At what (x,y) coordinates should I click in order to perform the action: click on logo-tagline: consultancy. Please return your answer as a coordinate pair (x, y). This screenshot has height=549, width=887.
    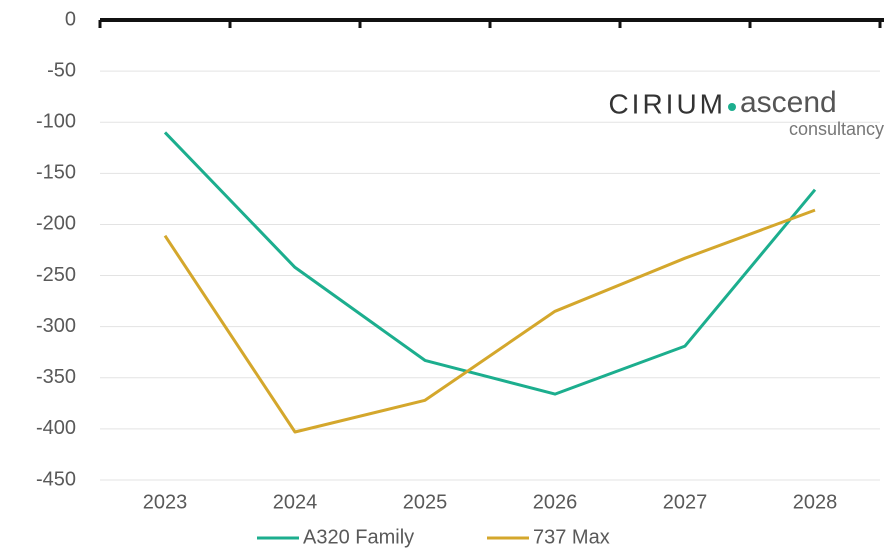
    Looking at the image, I should click on (836, 129).